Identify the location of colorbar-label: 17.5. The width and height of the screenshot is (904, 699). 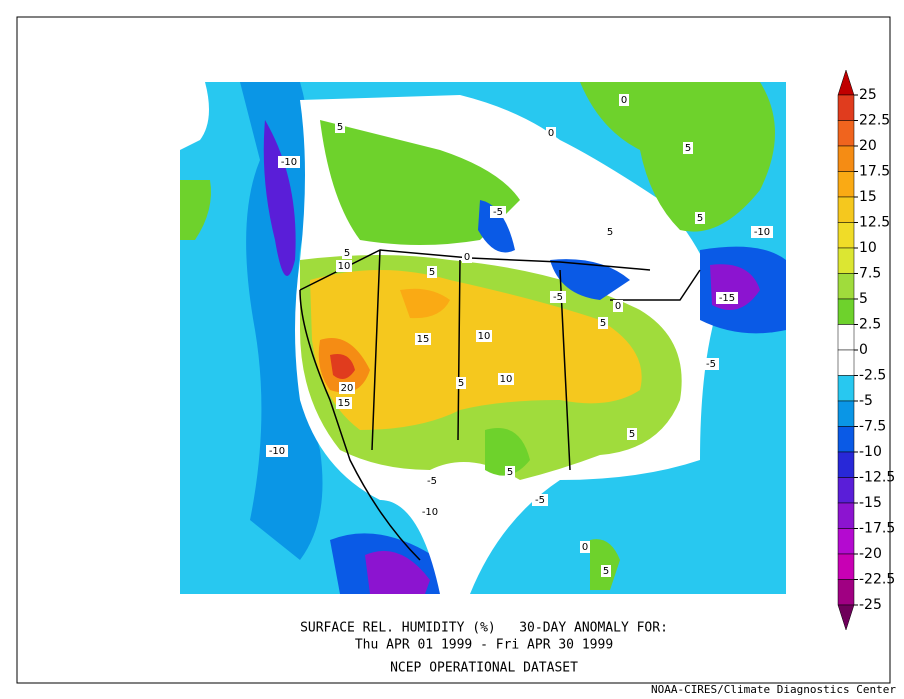
(874, 172).